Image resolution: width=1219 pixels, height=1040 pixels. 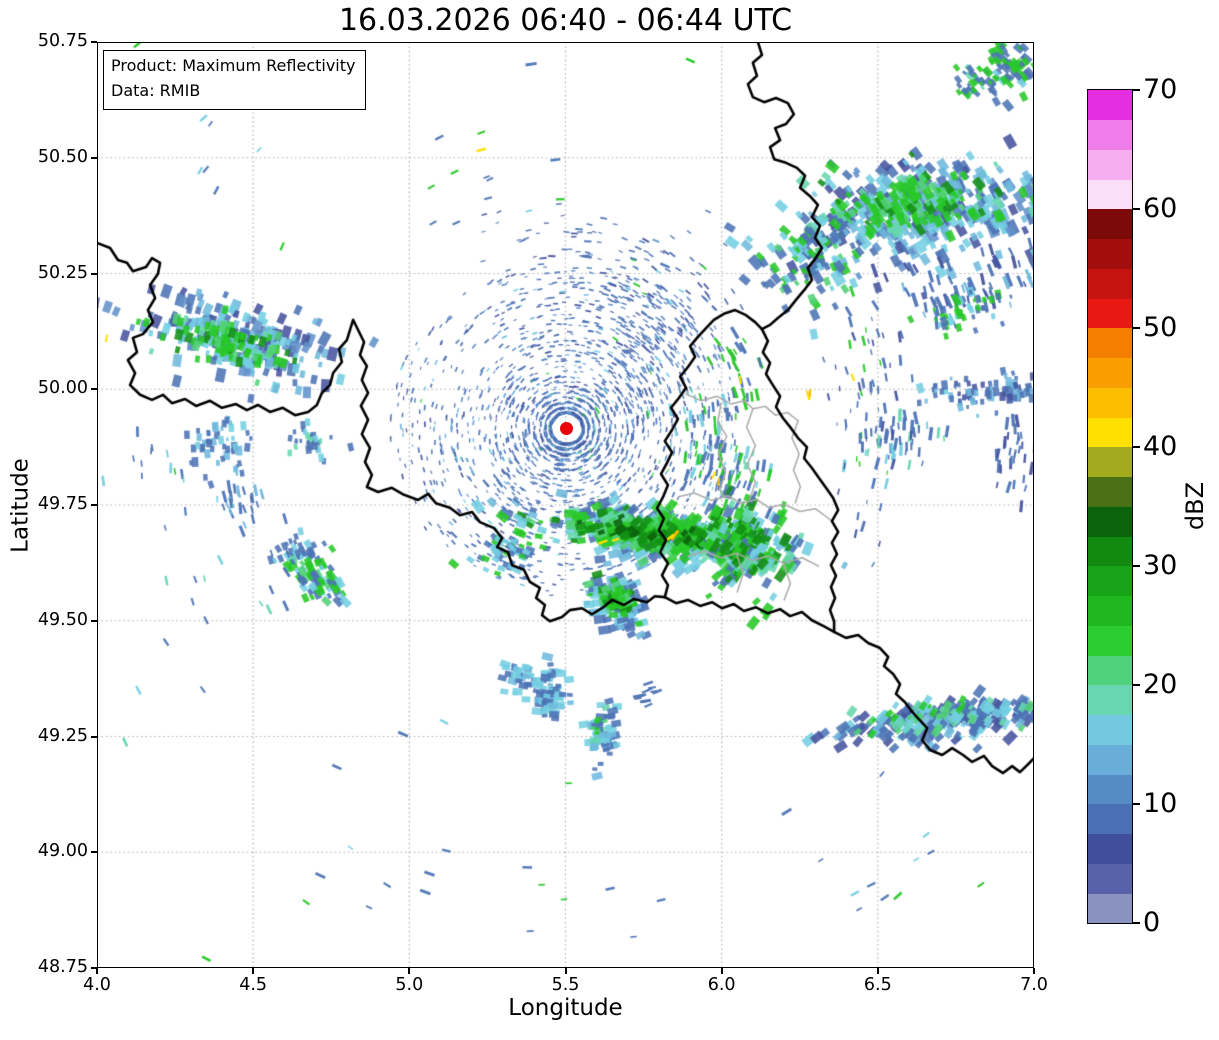 I want to click on colorbar-label: dBZ, so click(x=1195, y=506).